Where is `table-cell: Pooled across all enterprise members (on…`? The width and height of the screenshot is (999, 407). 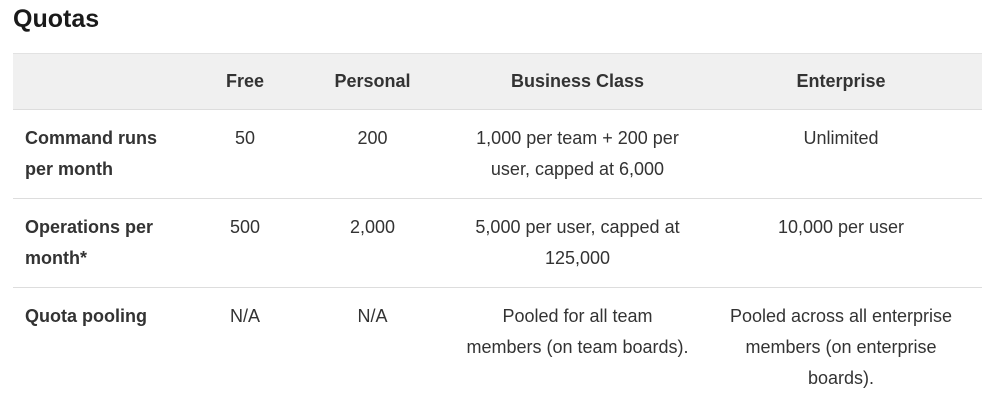
table-cell: Pooled across all enterprise members (on… is located at coordinates (841, 347).